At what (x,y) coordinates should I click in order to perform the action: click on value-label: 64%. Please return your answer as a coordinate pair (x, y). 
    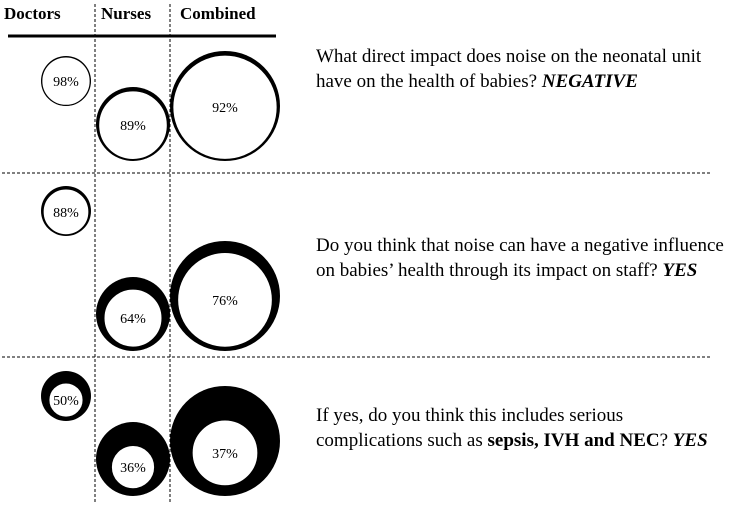
    Looking at the image, I should click on (133, 319).